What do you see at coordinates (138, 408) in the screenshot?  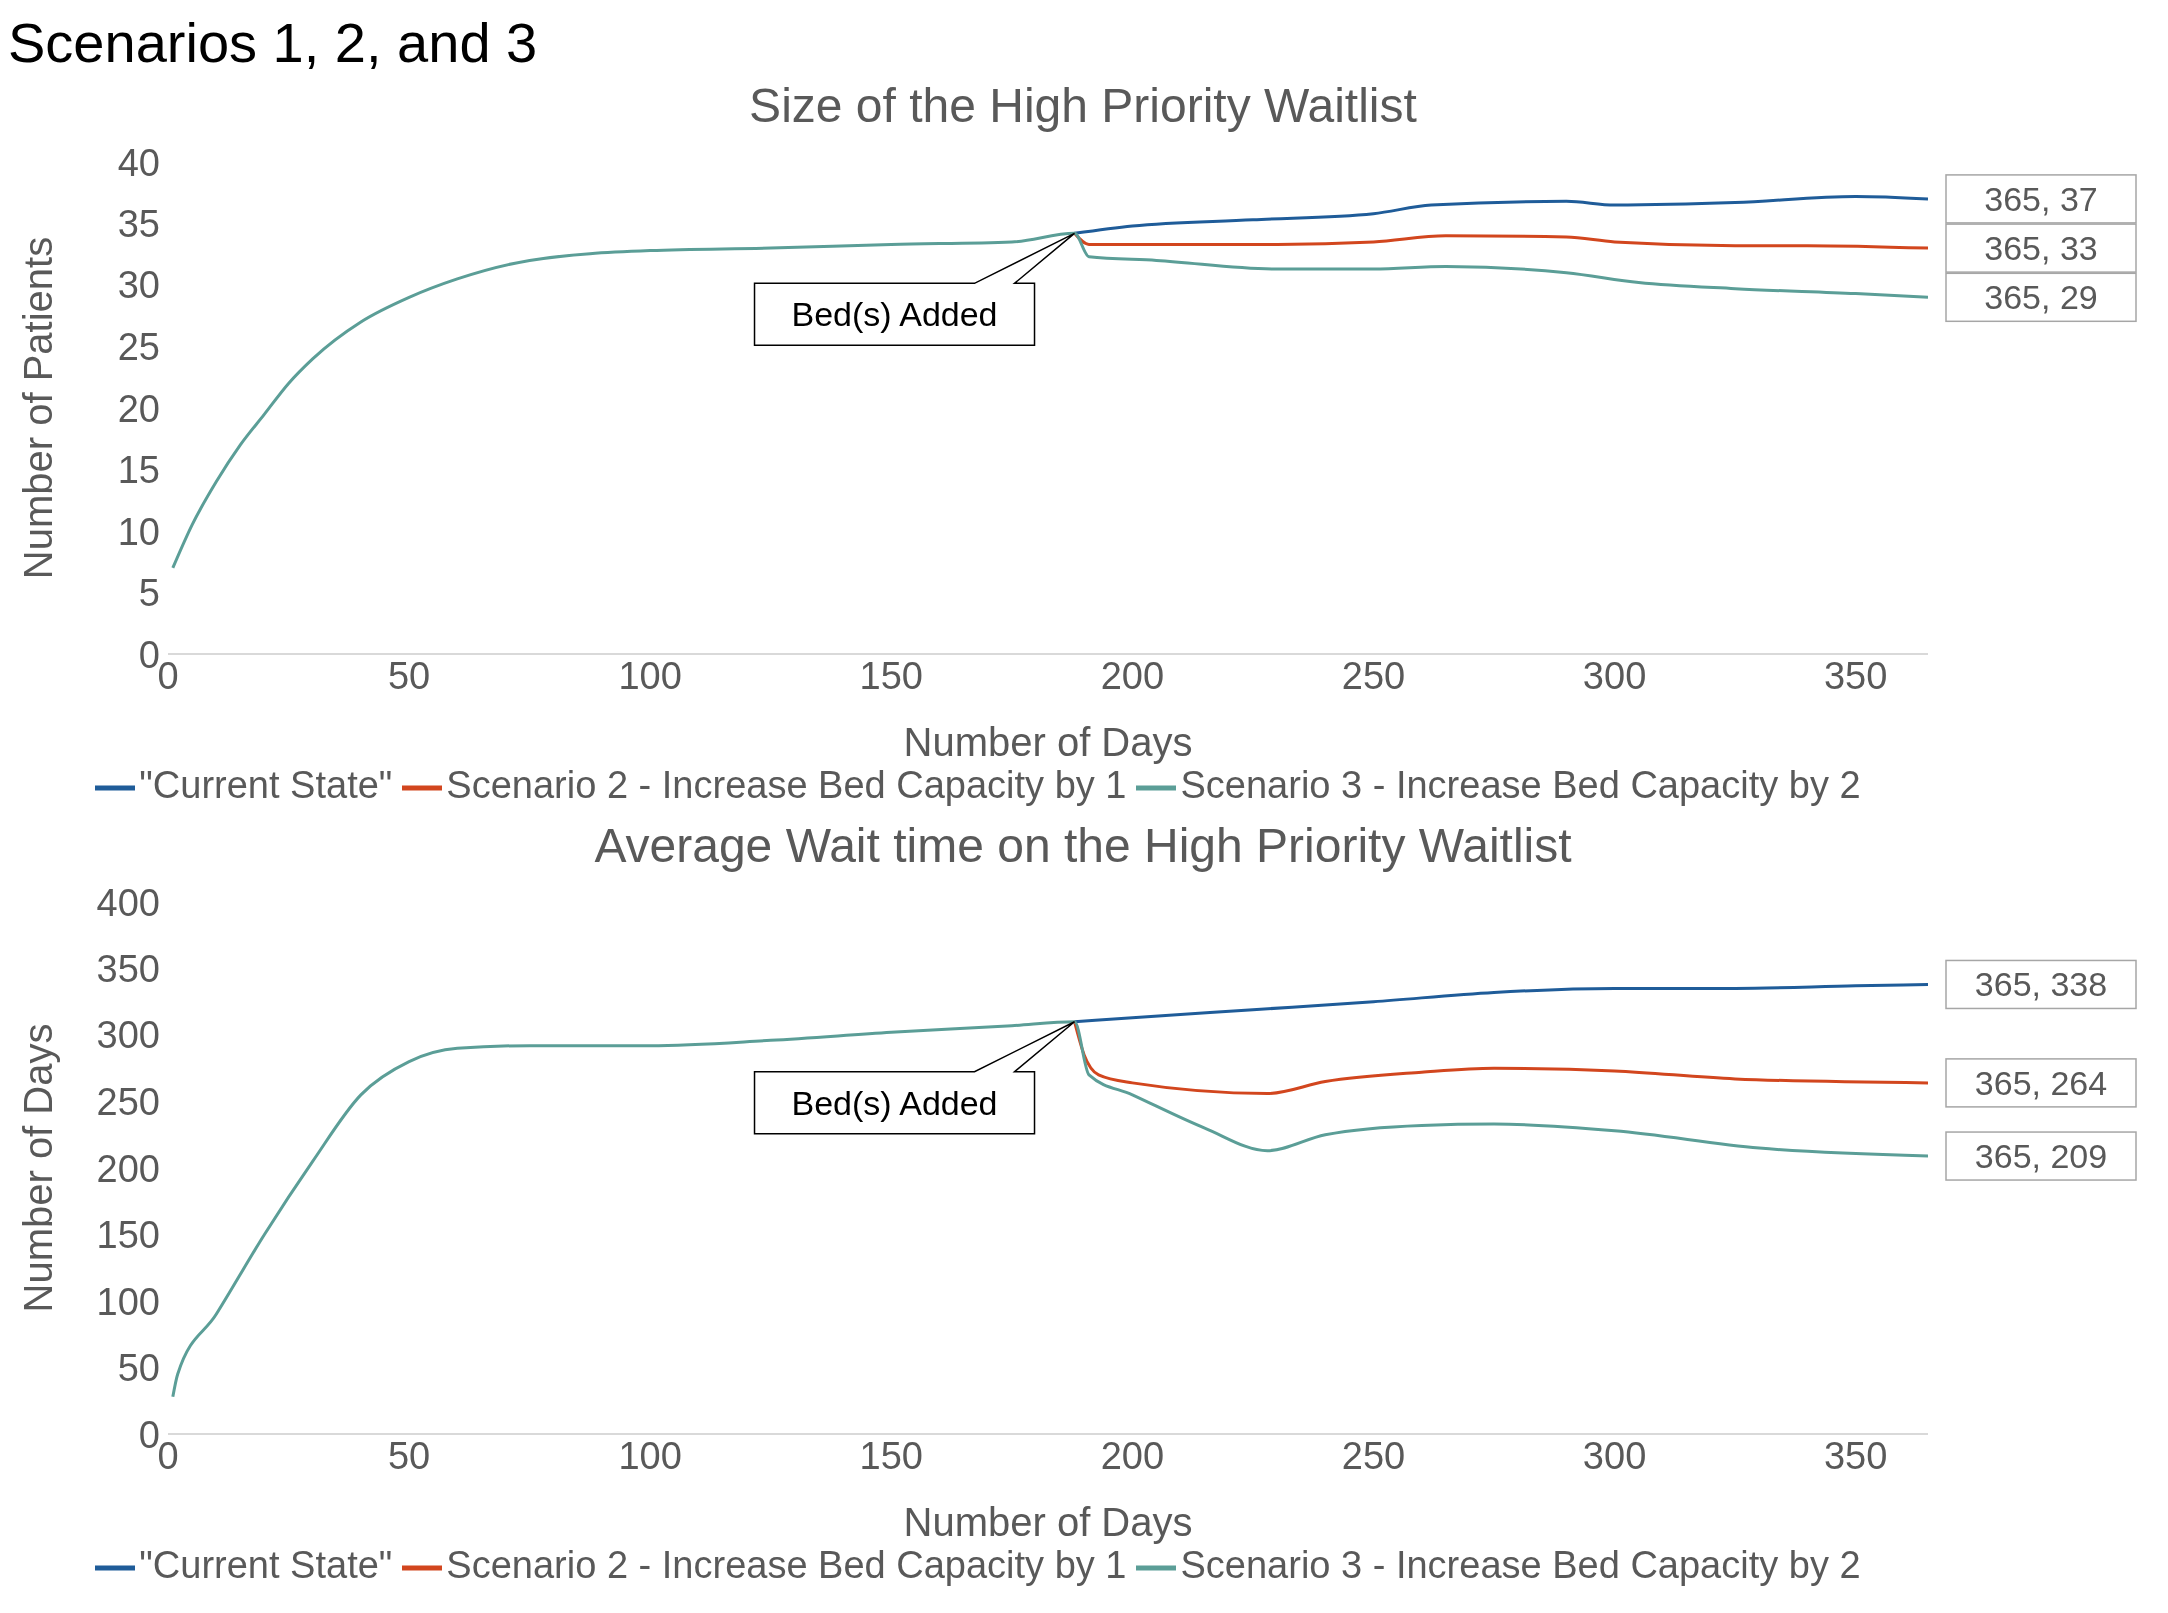 I see `y-tick-label: 20` at bounding box center [138, 408].